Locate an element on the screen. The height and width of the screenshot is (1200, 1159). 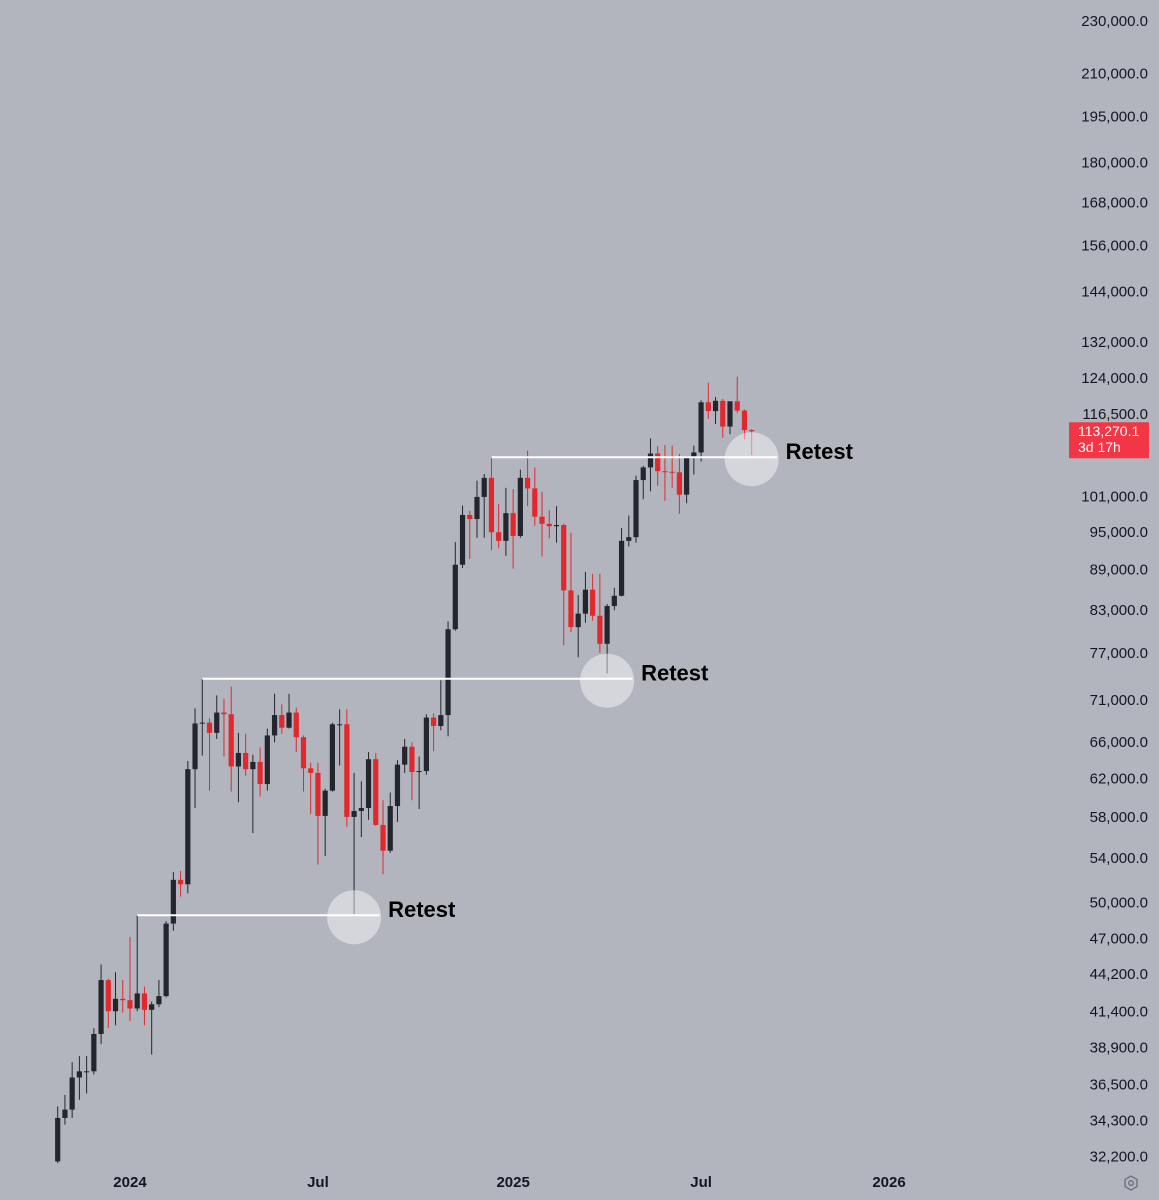
y-tick-label: 66,000.0 is located at coordinates (1119, 742).